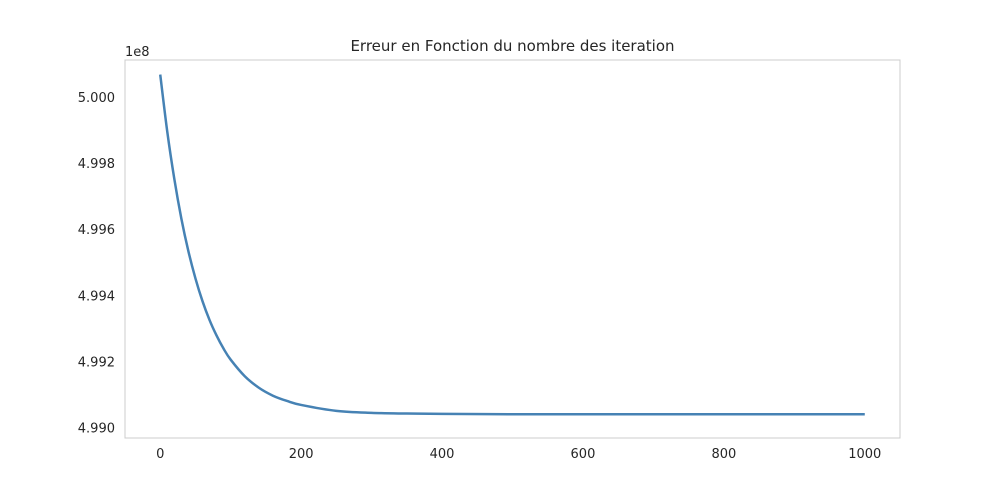  What do you see at coordinates (723, 454) in the screenshot?
I see `x-tick-label: 800` at bounding box center [723, 454].